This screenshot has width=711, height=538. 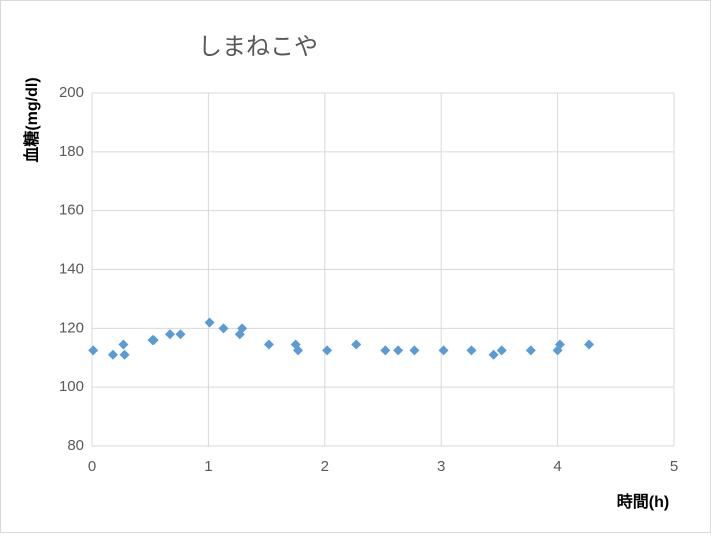 I want to click on y-axis-label: 血糖(mg/dl), so click(x=31, y=119).